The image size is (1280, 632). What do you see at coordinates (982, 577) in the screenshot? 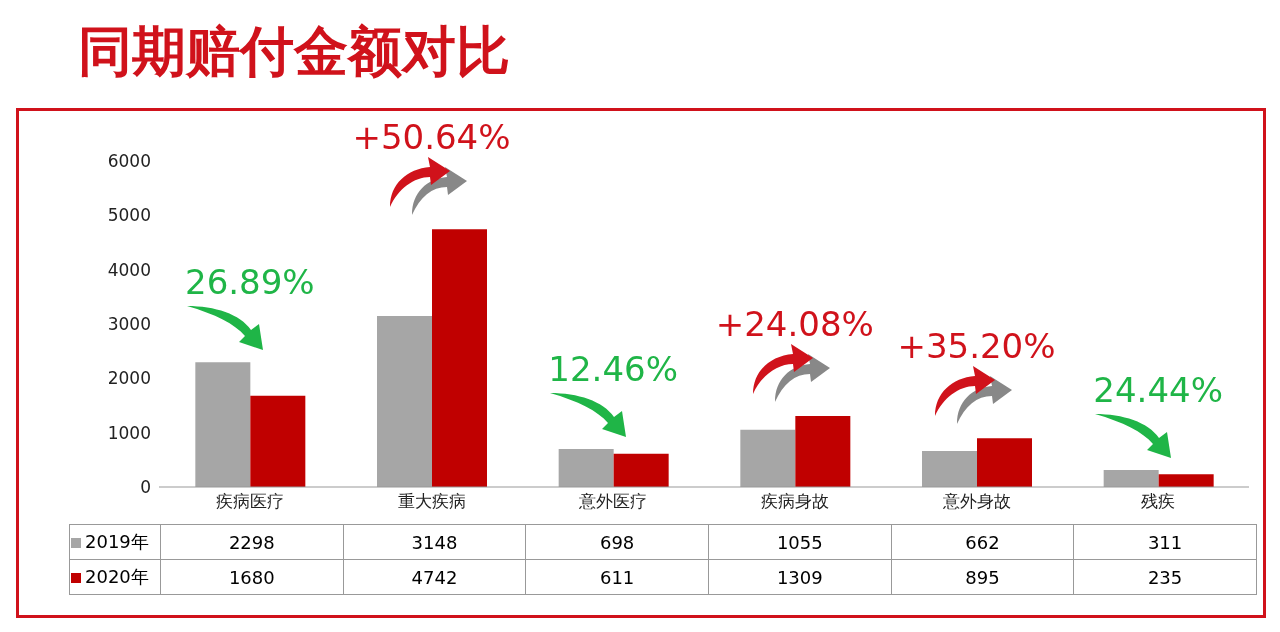
I see `data-label: 895` at bounding box center [982, 577].